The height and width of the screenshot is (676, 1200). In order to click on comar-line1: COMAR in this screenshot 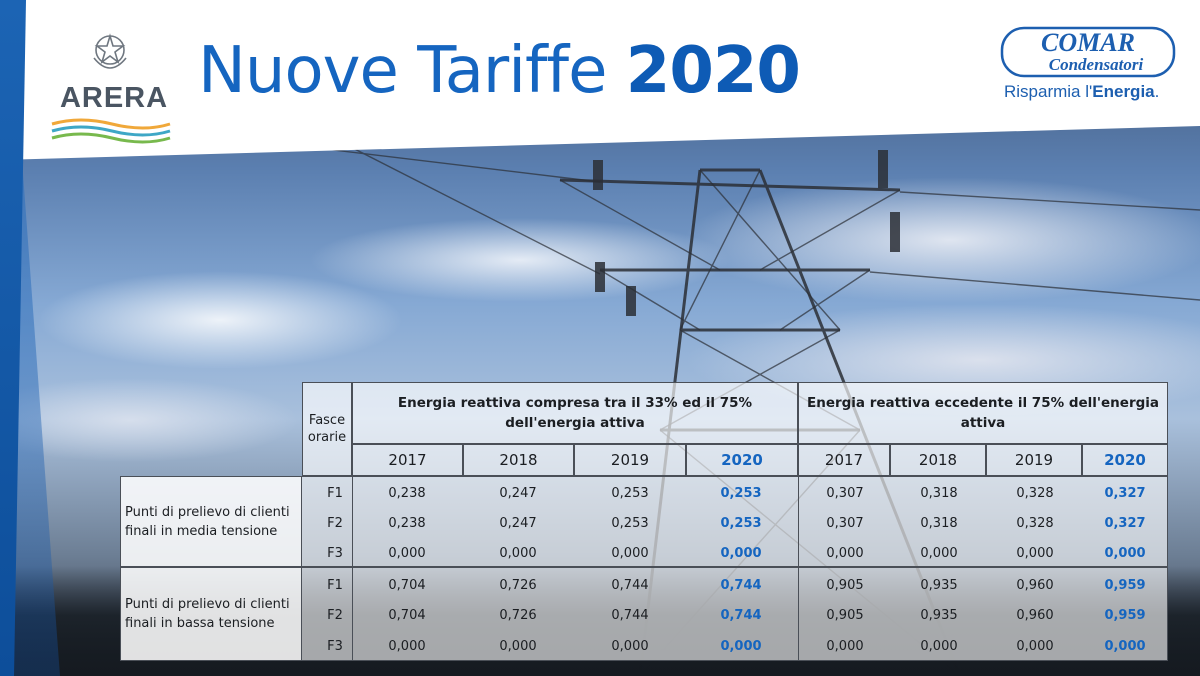, I will do `click(1088, 42)`.